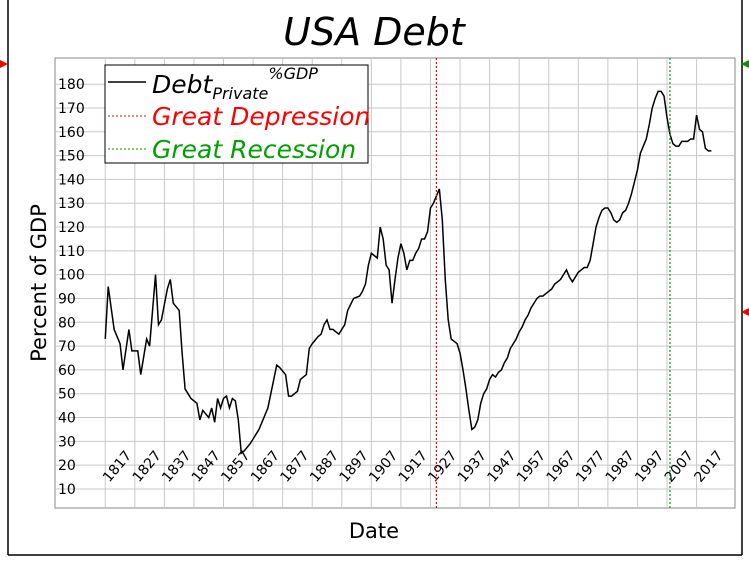  What do you see at coordinates (375, 32) in the screenshot?
I see `chart-title: USA Debt` at bounding box center [375, 32].